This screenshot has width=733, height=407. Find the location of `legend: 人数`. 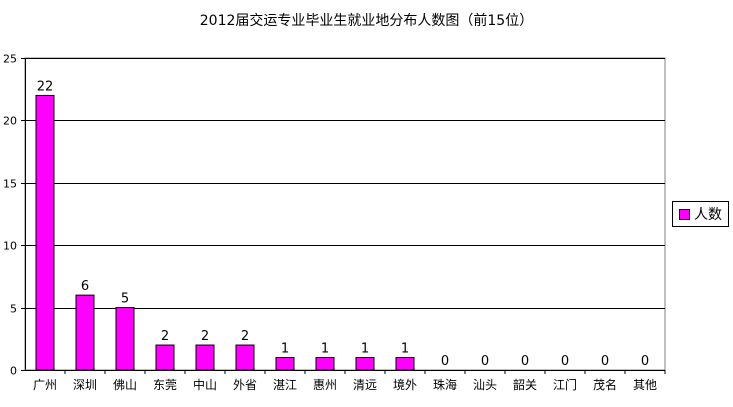

legend: 人数 is located at coordinates (700, 214).